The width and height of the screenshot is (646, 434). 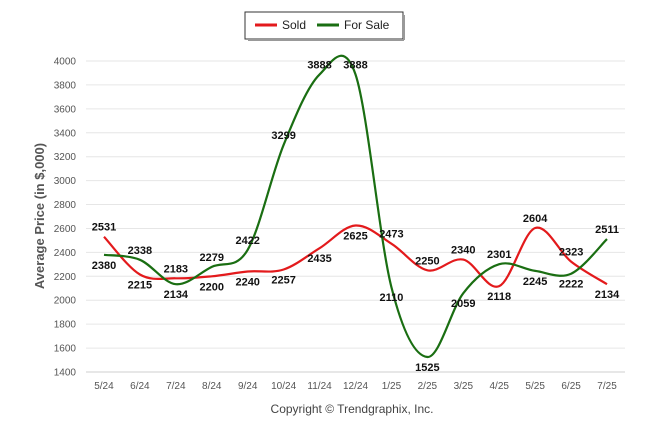 What do you see at coordinates (535, 282) in the screenshot?
I see `data-label-for-sale: 2245` at bounding box center [535, 282].